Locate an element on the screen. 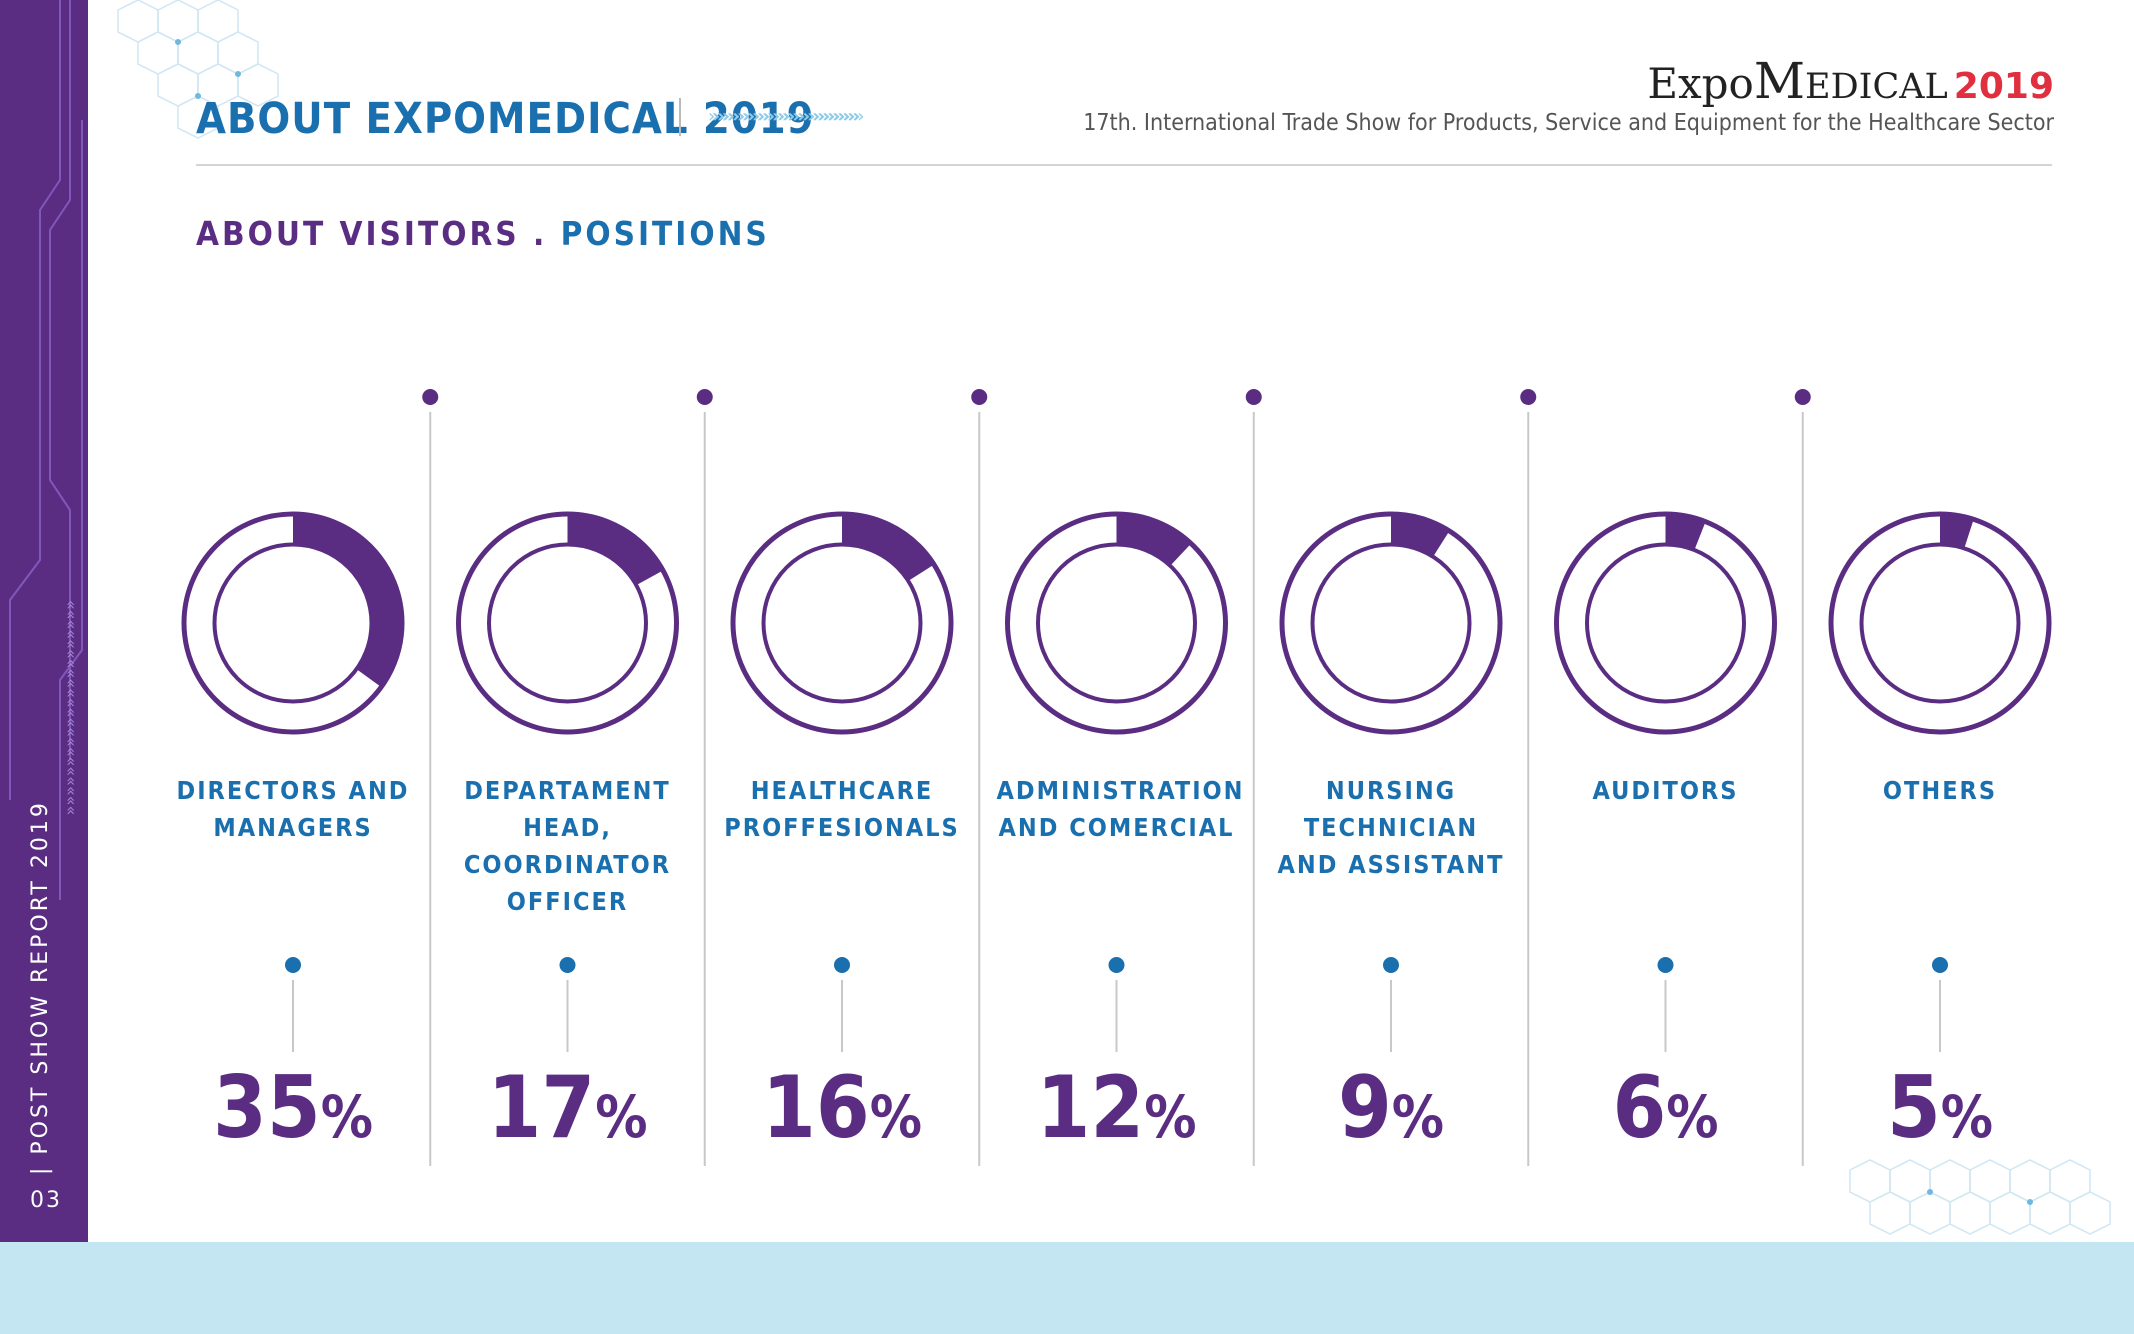 The height and width of the screenshot is (1334, 2134). expomedical-logo: ExpoMedical 2019 is located at coordinates (1850, 81).